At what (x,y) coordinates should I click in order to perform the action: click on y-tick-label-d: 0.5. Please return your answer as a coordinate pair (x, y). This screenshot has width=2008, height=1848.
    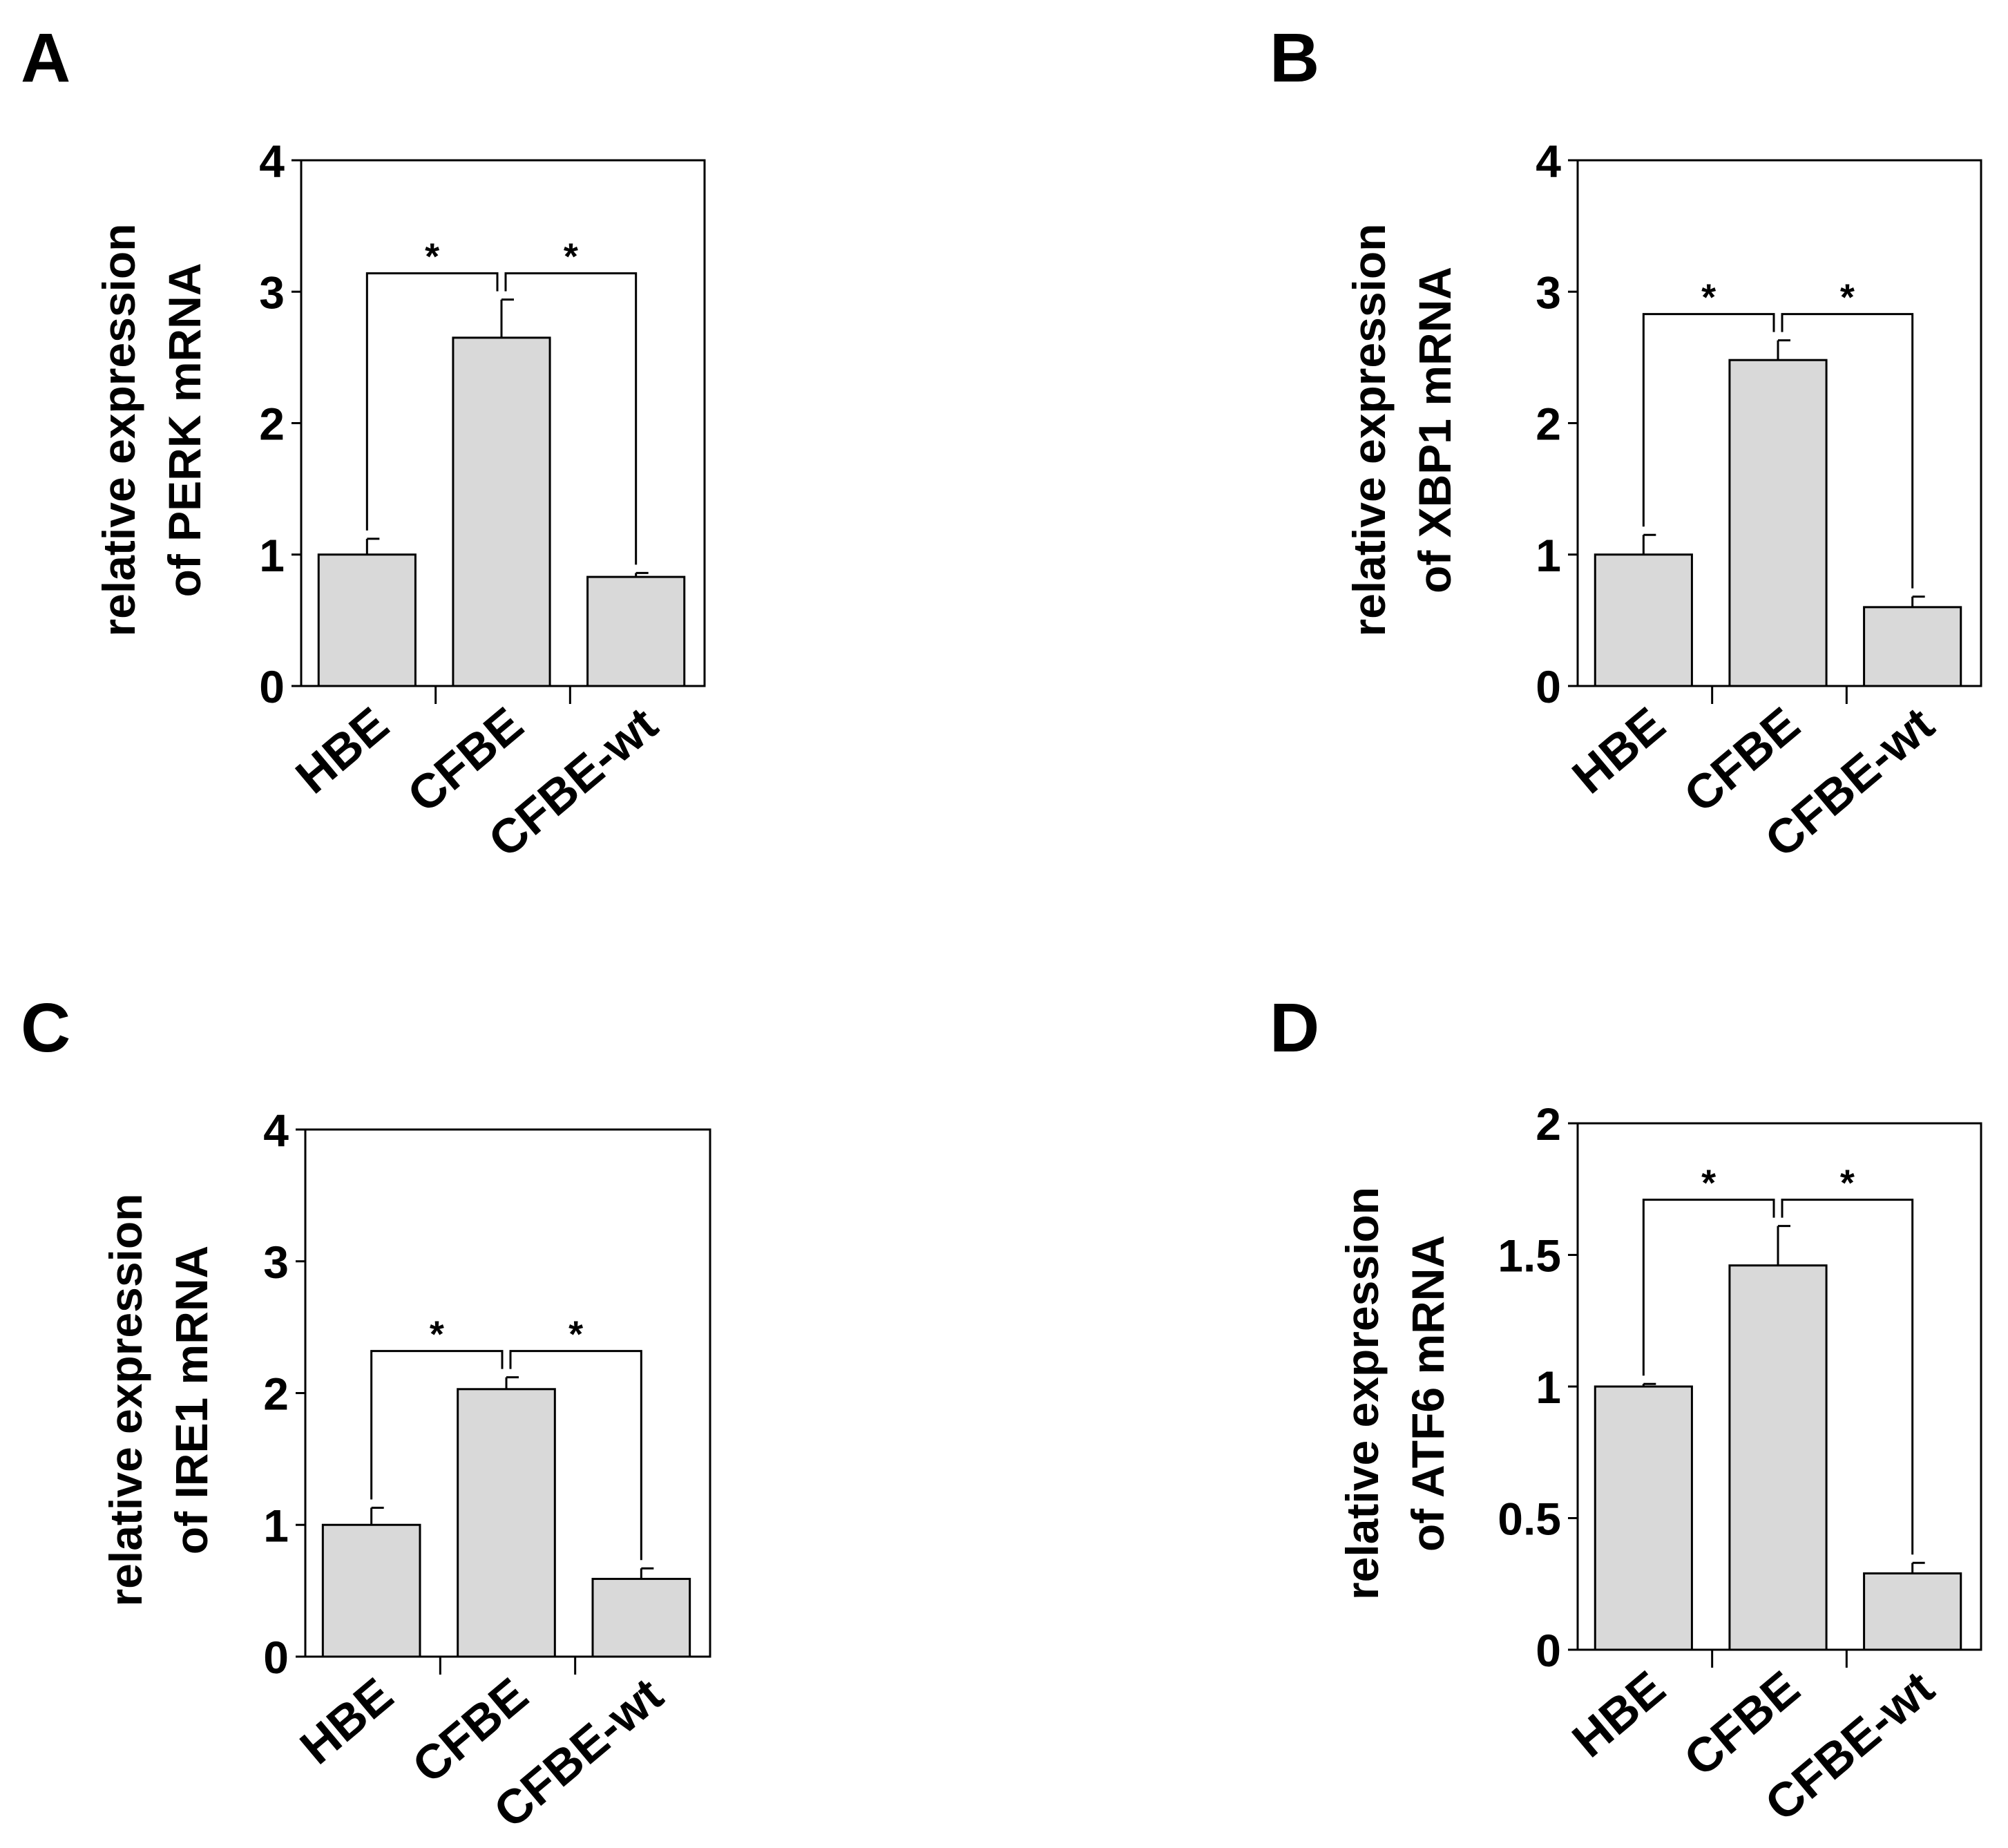
    Looking at the image, I should click on (1529, 1519).